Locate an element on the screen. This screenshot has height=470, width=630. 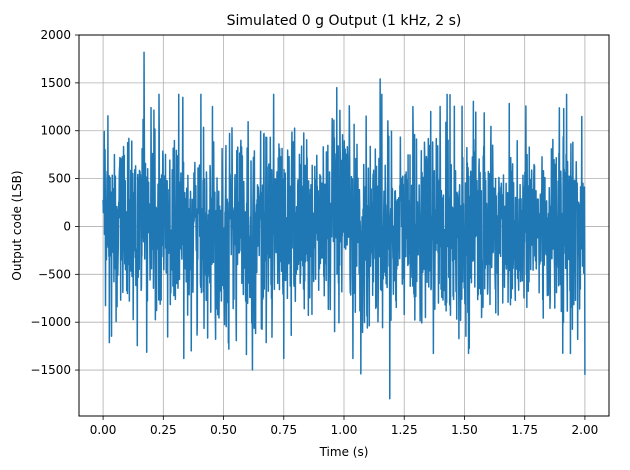
y-tick-label: 500 is located at coordinates (59, 179).